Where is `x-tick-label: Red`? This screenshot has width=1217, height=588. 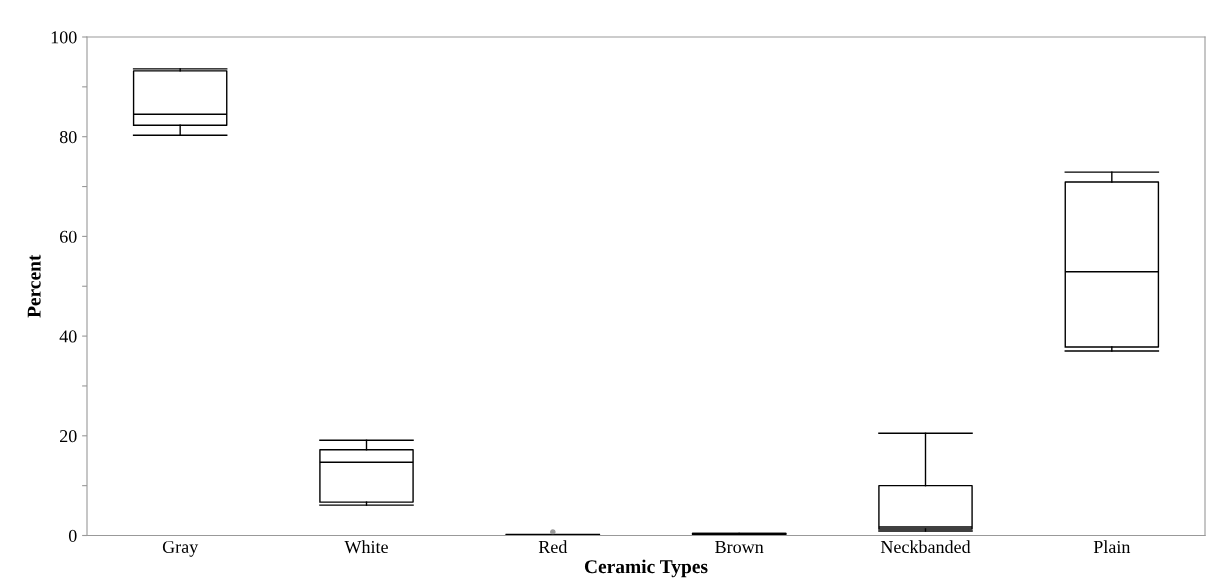
x-tick-label: Red is located at coordinates (553, 547).